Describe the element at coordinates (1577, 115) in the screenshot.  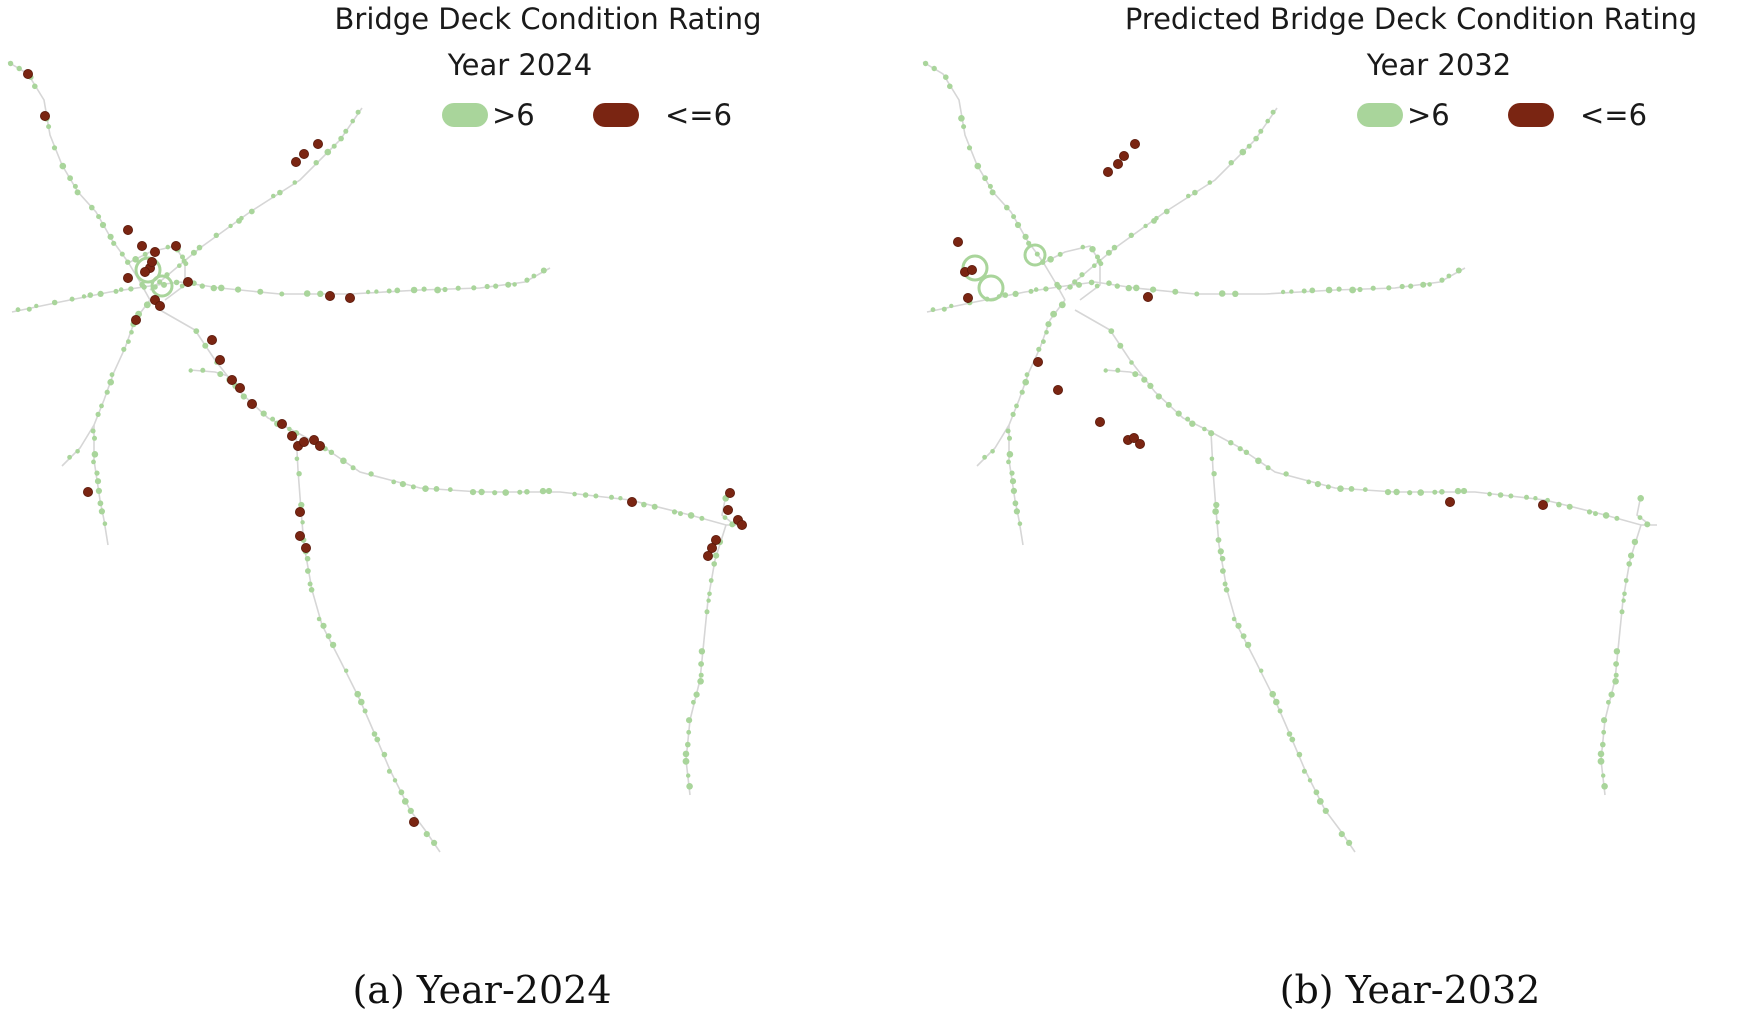
I see `legend-item-poor: <=6` at that location.